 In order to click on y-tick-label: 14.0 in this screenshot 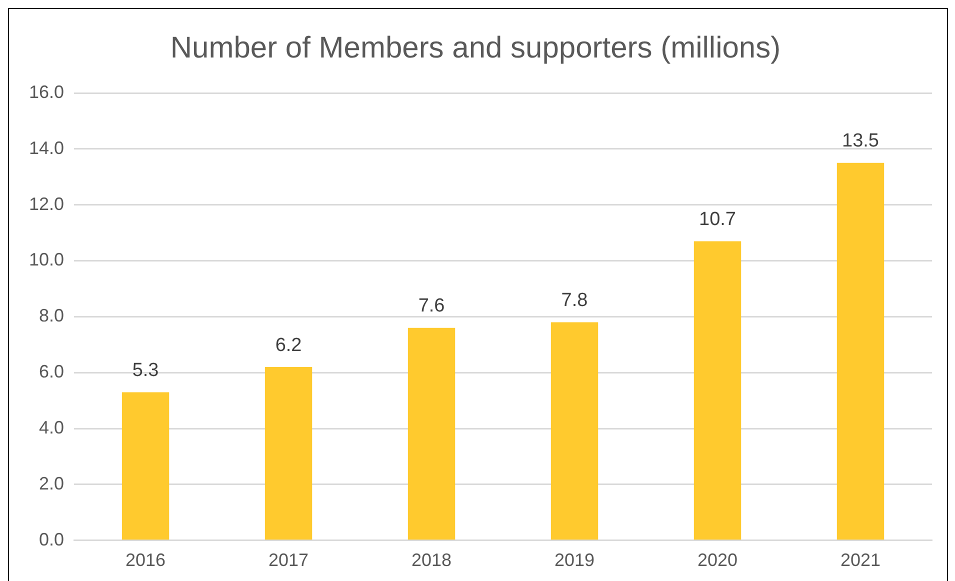, I will do `click(46, 148)`.